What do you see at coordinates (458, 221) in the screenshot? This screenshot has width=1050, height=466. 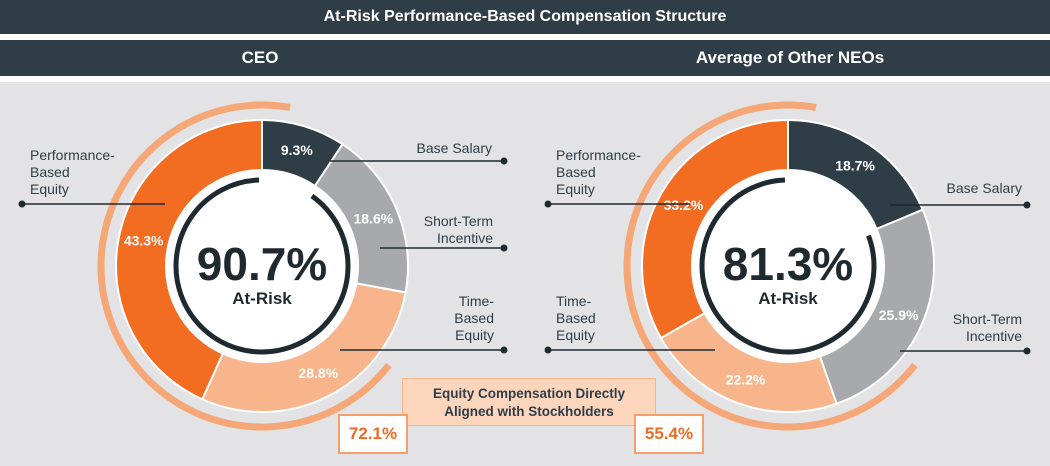 I see `ceo-legend-short-term-incentive-line-1: Short-Term` at bounding box center [458, 221].